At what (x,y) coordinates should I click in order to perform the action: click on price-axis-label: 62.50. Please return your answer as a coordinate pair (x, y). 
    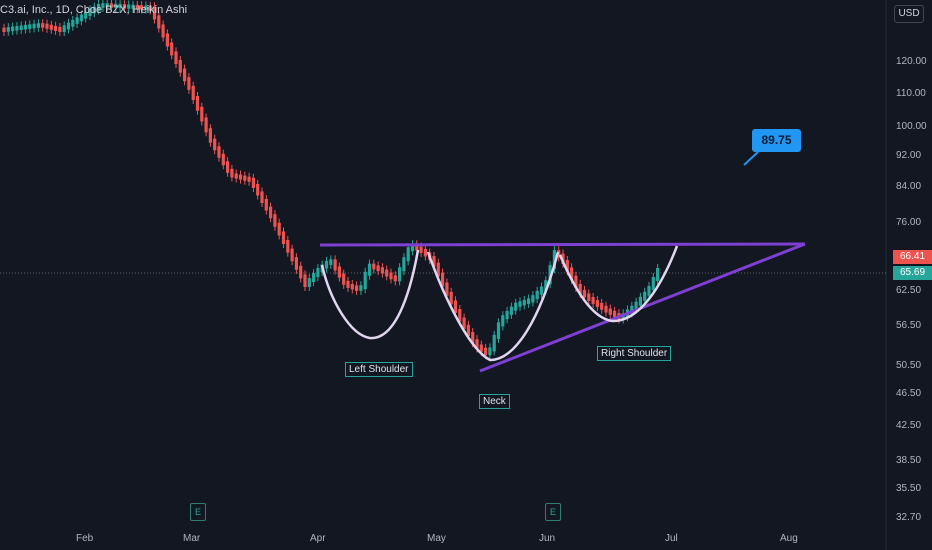
    Looking at the image, I should click on (909, 290).